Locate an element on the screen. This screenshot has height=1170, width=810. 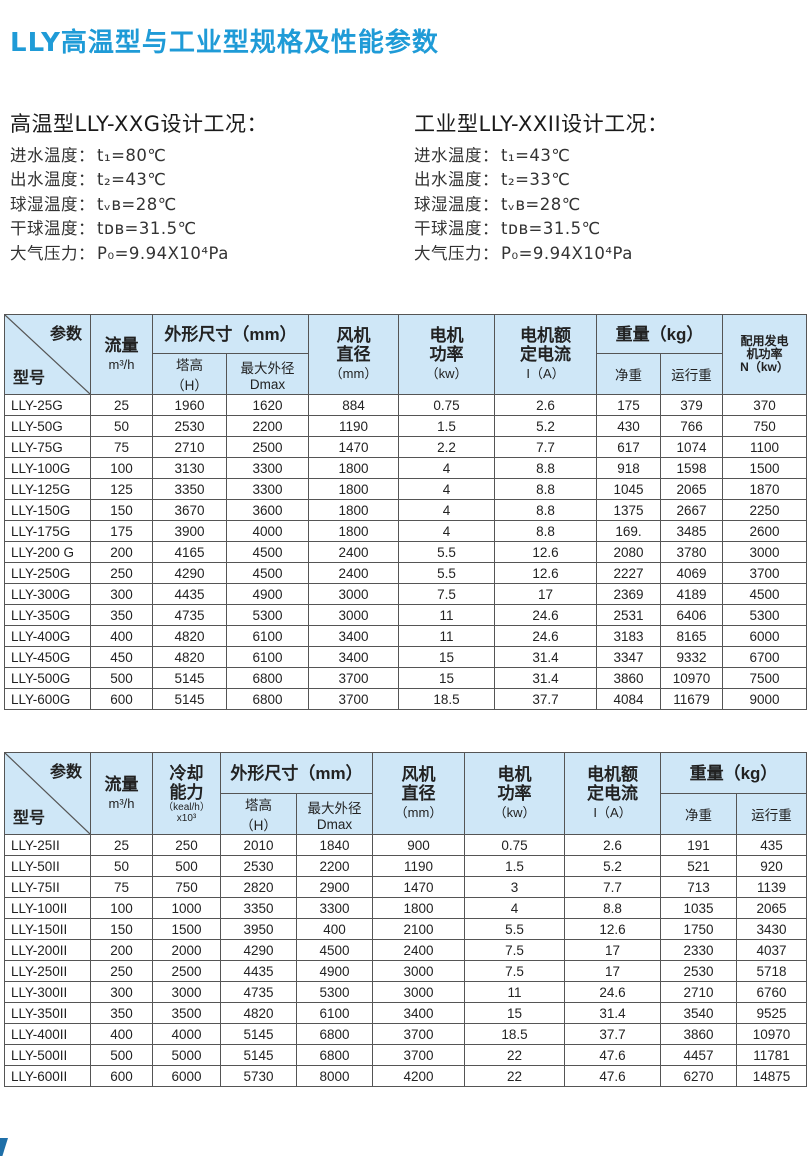
value-cell: 1190 is located at coordinates (419, 866).